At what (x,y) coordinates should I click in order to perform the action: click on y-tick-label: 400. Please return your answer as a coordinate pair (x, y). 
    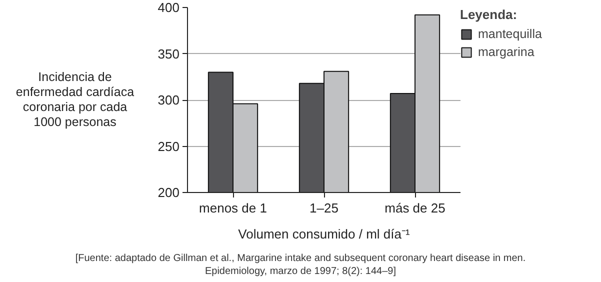
    Looking at the image, I should click on (169, 7).